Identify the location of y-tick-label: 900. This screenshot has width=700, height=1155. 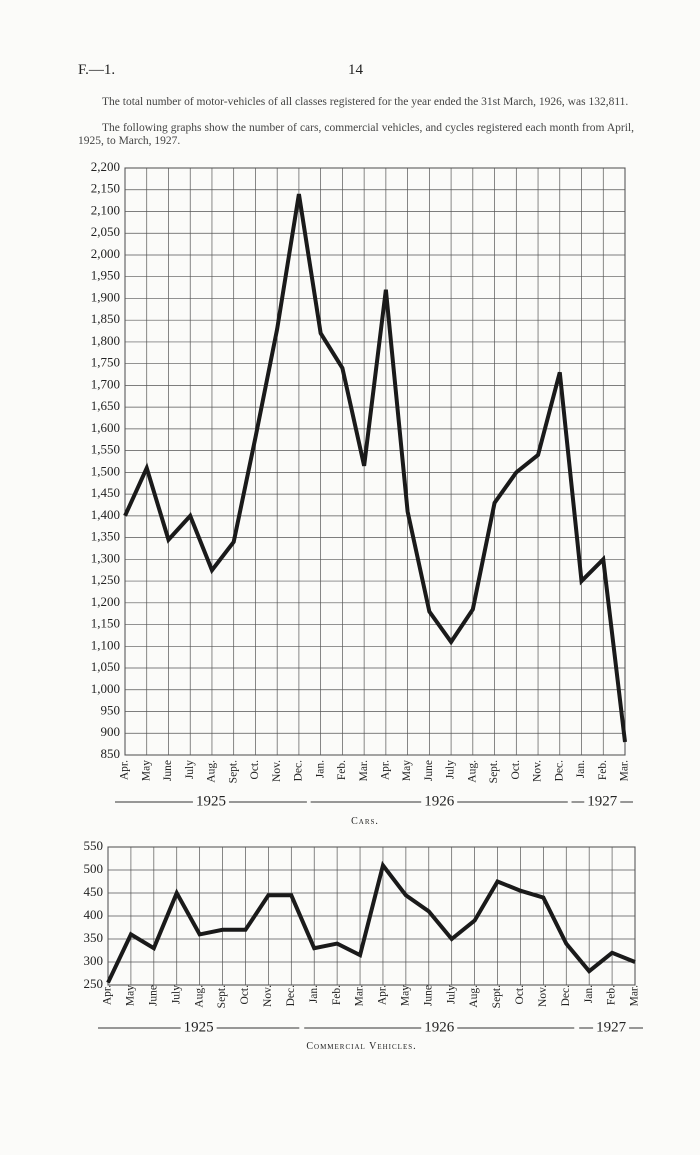
(111, 731).